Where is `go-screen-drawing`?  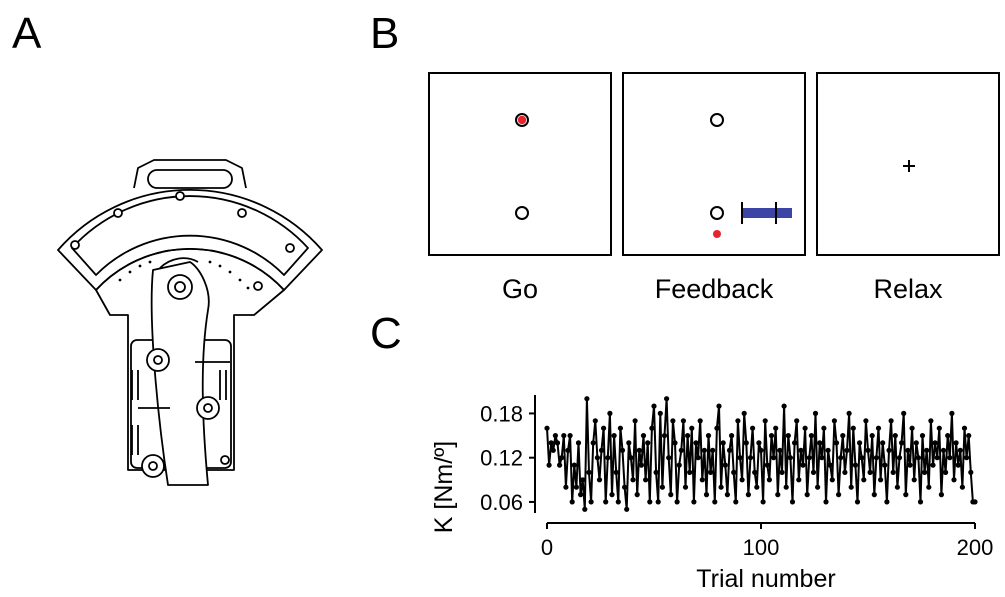
go-screen-drawing is located at coordinates (522, 166).